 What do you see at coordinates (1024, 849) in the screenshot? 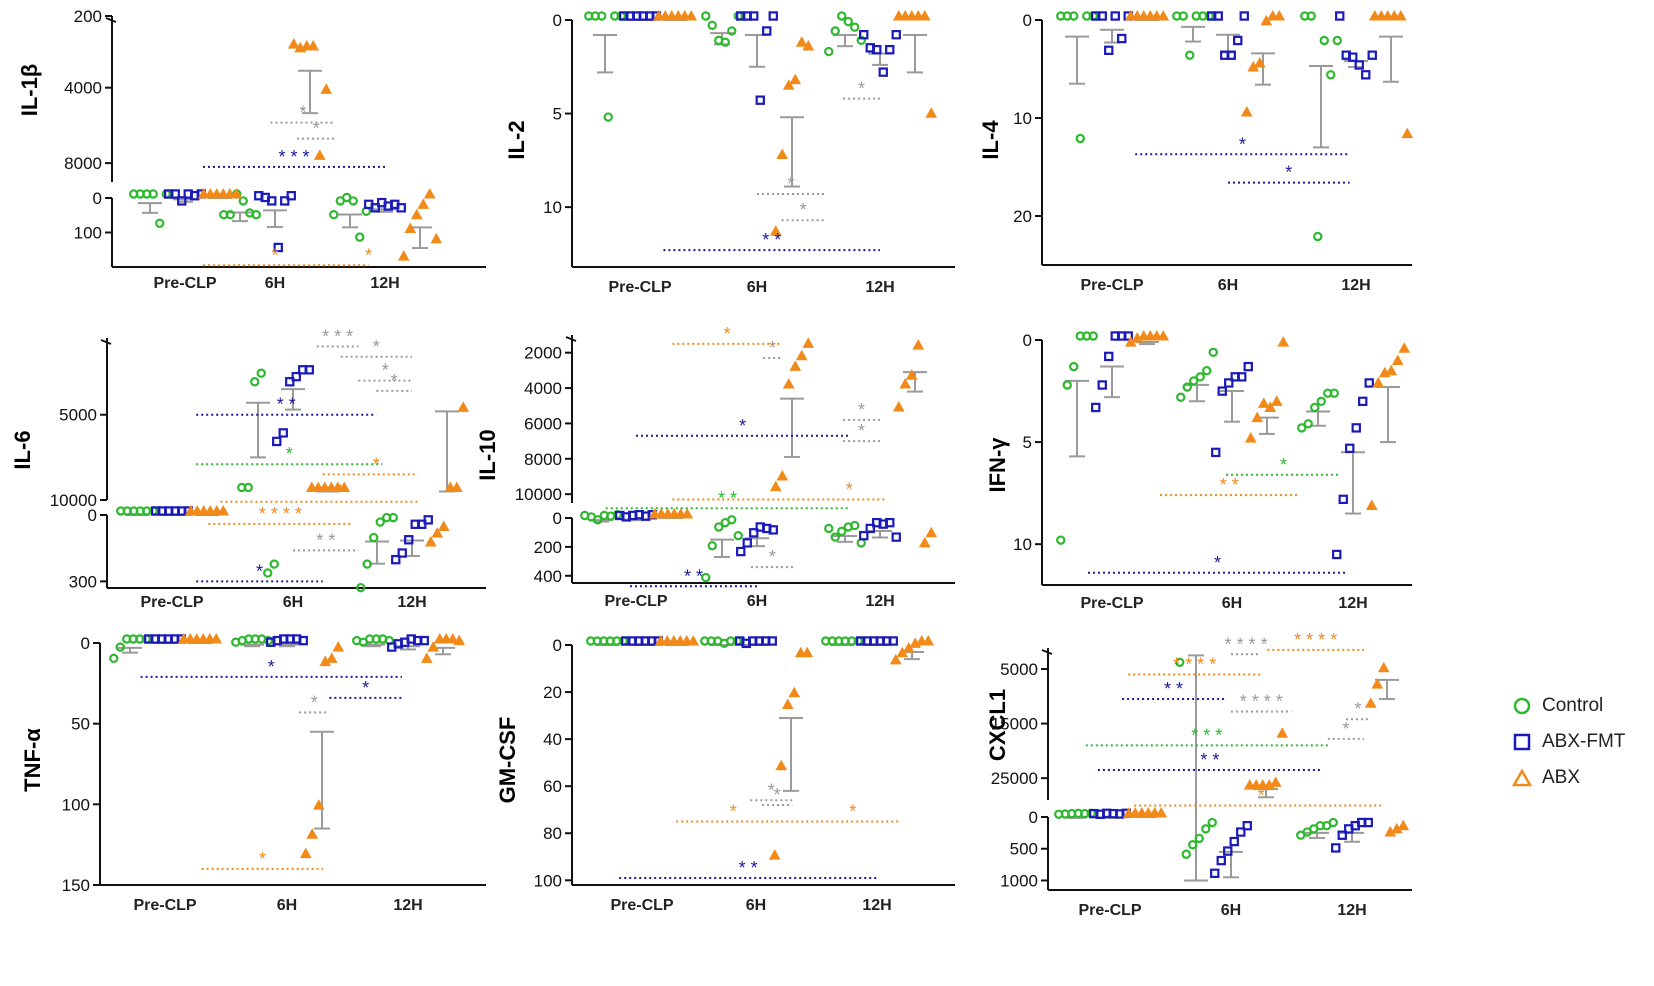
I see `y-tick-label: 500` at bounding box center [1024, 849].